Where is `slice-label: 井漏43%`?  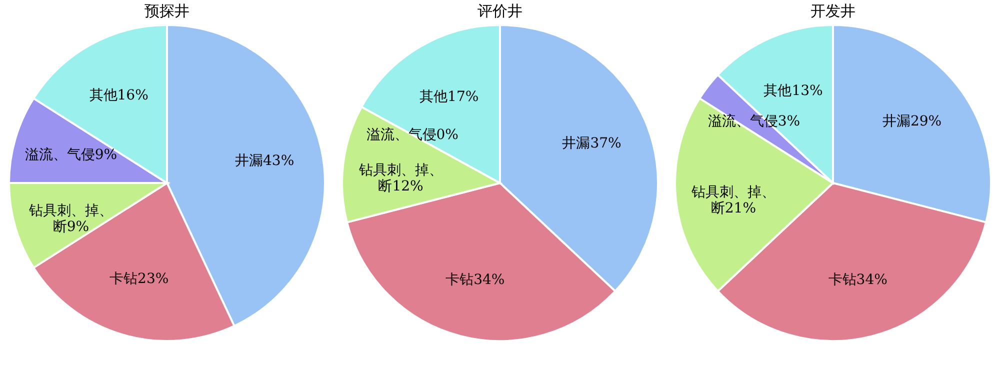 slice-label: 井漏43% is located at coordinates (264, 161).